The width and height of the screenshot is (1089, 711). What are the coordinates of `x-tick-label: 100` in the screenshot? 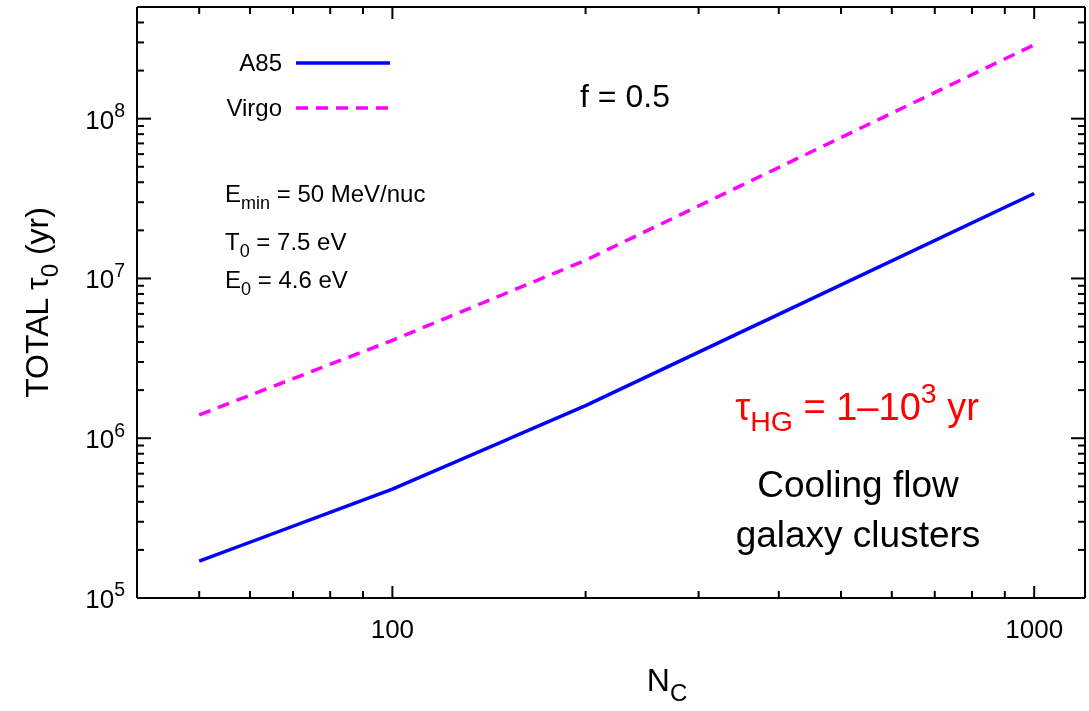 It's located at (392, 629).